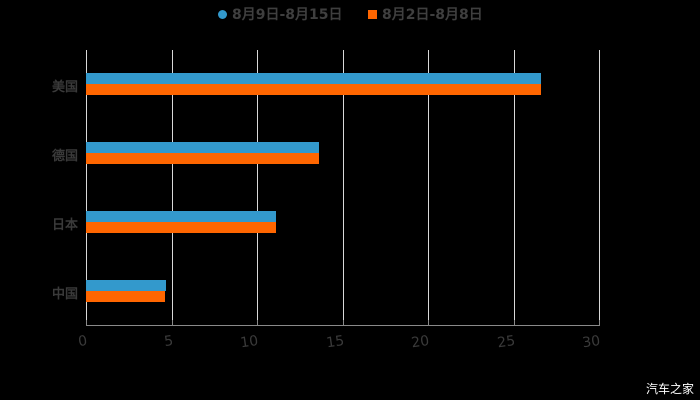 This screenshot has width=700, height=400. What do you see at coordinates (432, 15) in the screenshot?
I see `legend-label: 8月2日-8月8日` at bounding box center [432, 15].